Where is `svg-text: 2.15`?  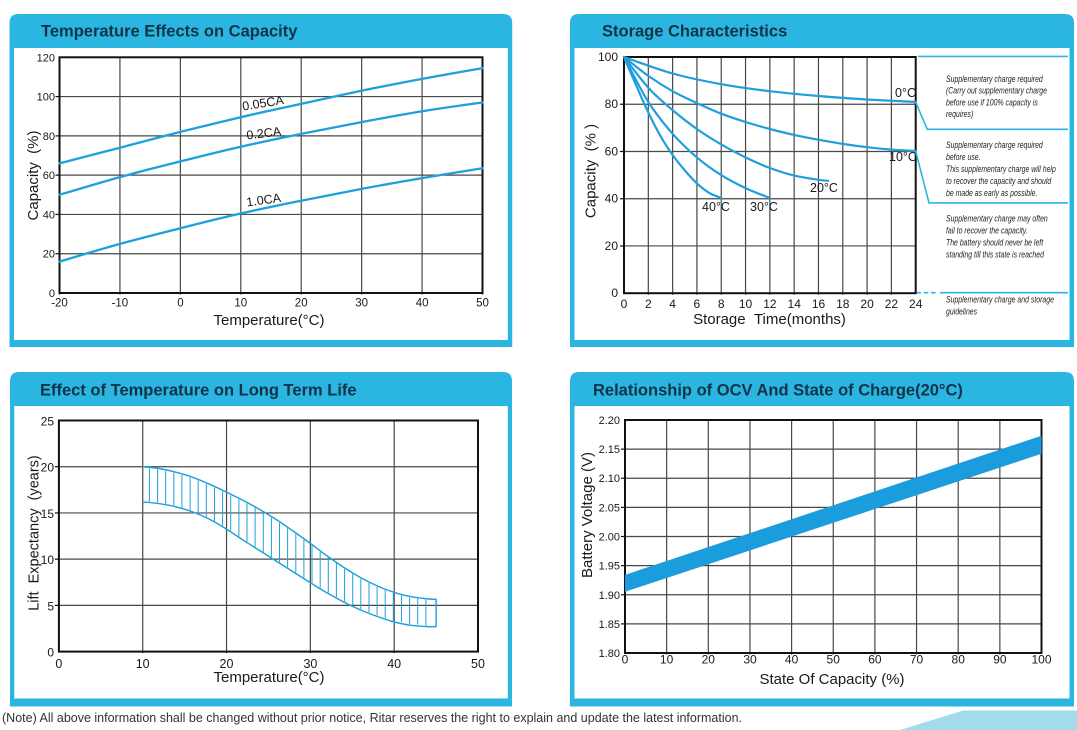 svg-text: 2.15 is located at coordinates (609, 450).